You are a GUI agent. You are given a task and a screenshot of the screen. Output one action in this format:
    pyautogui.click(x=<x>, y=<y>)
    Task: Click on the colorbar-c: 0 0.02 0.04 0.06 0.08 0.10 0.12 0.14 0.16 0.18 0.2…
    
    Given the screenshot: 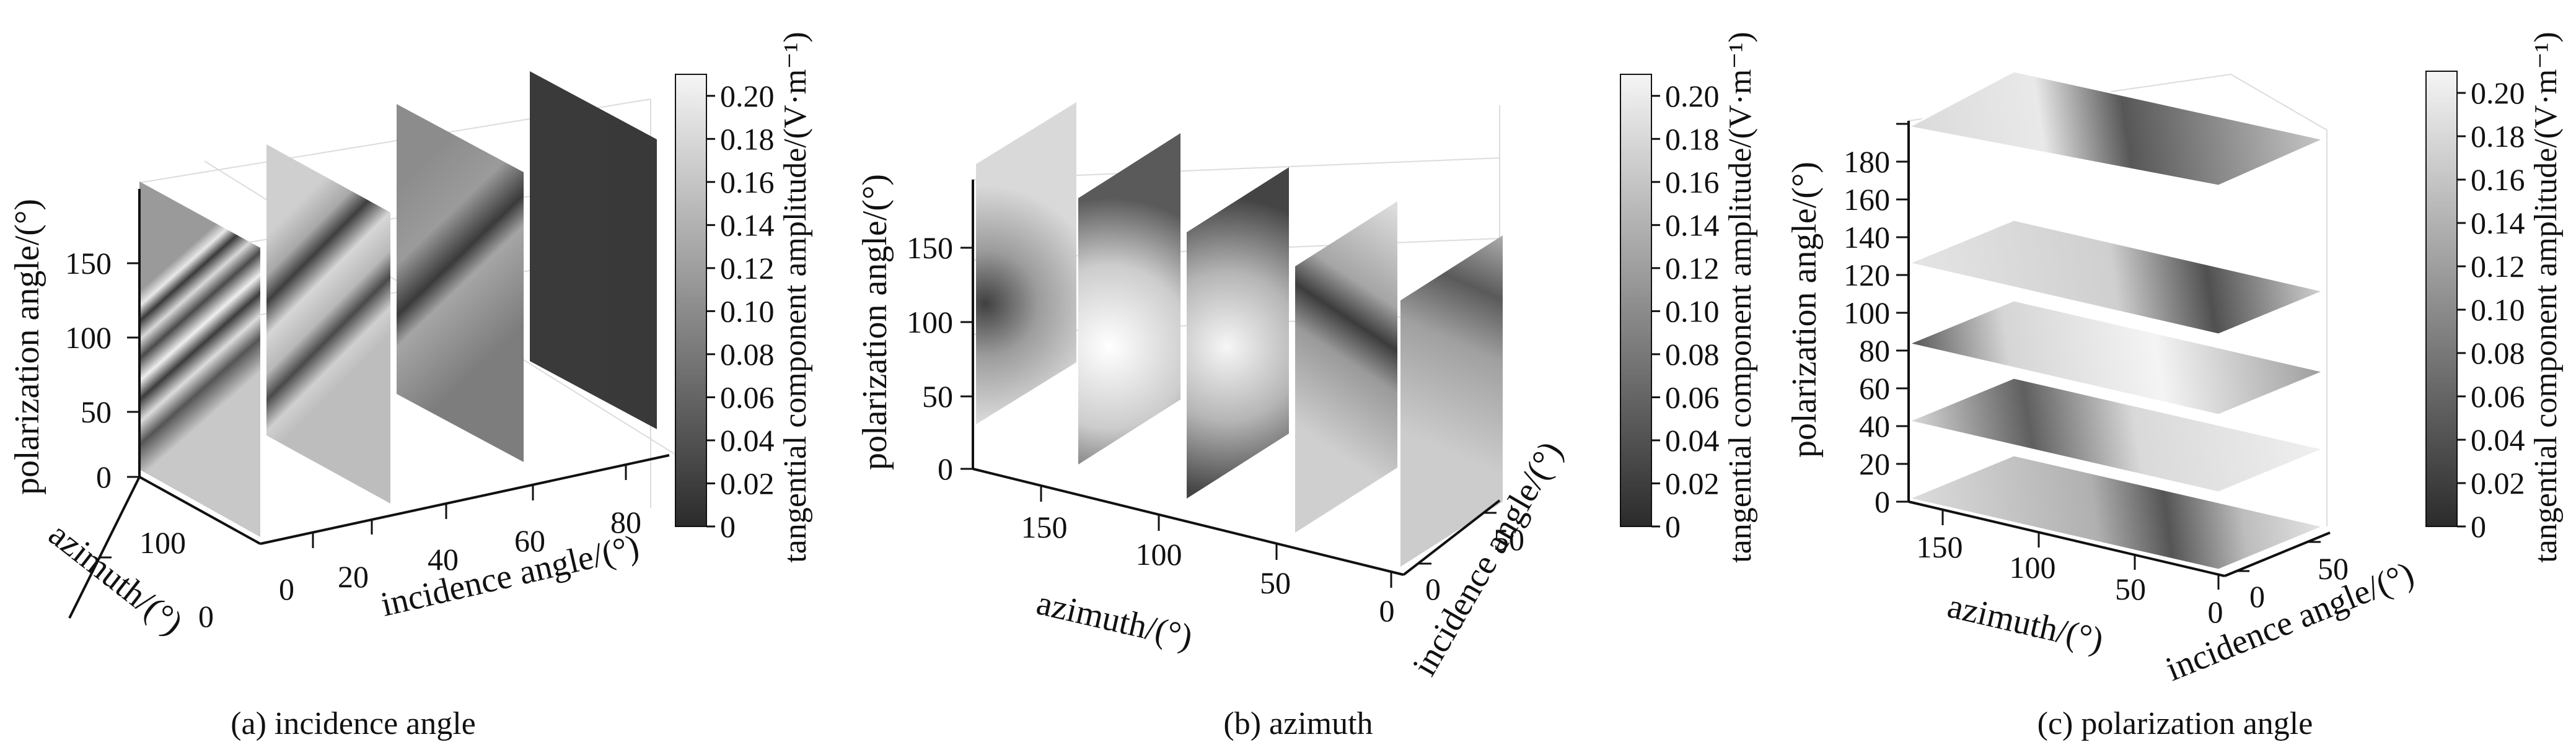 What is the action you would take?
    pyautogui.click(x=2494, y=297)
    